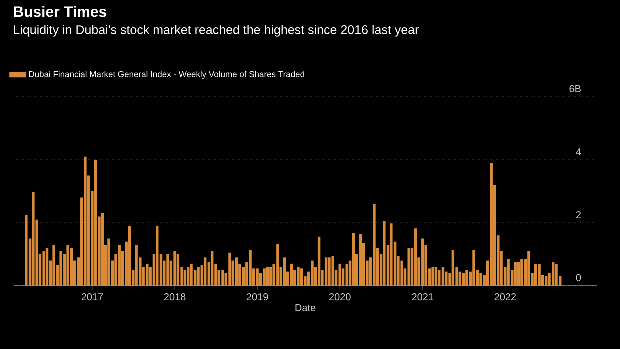  What do you see at coordinates (93, 297) in the screenshot?
I see `x-tick-label: 2017` at bounding box center [93, 297].